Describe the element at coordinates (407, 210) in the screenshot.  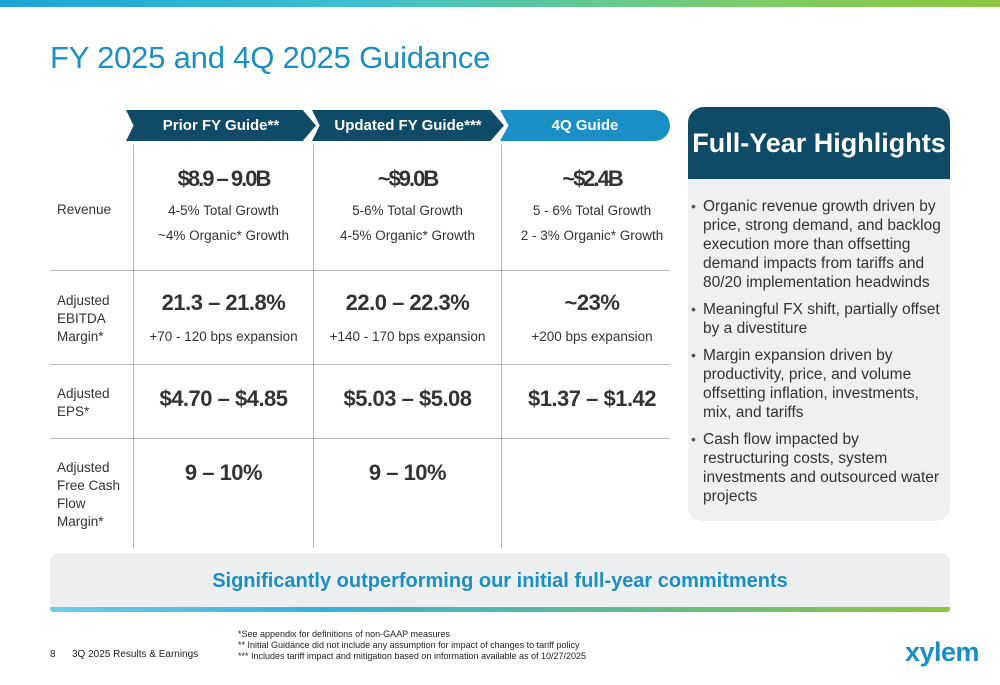
I see `revenue-updated-line1: 5-6% Total Growth` at that location.